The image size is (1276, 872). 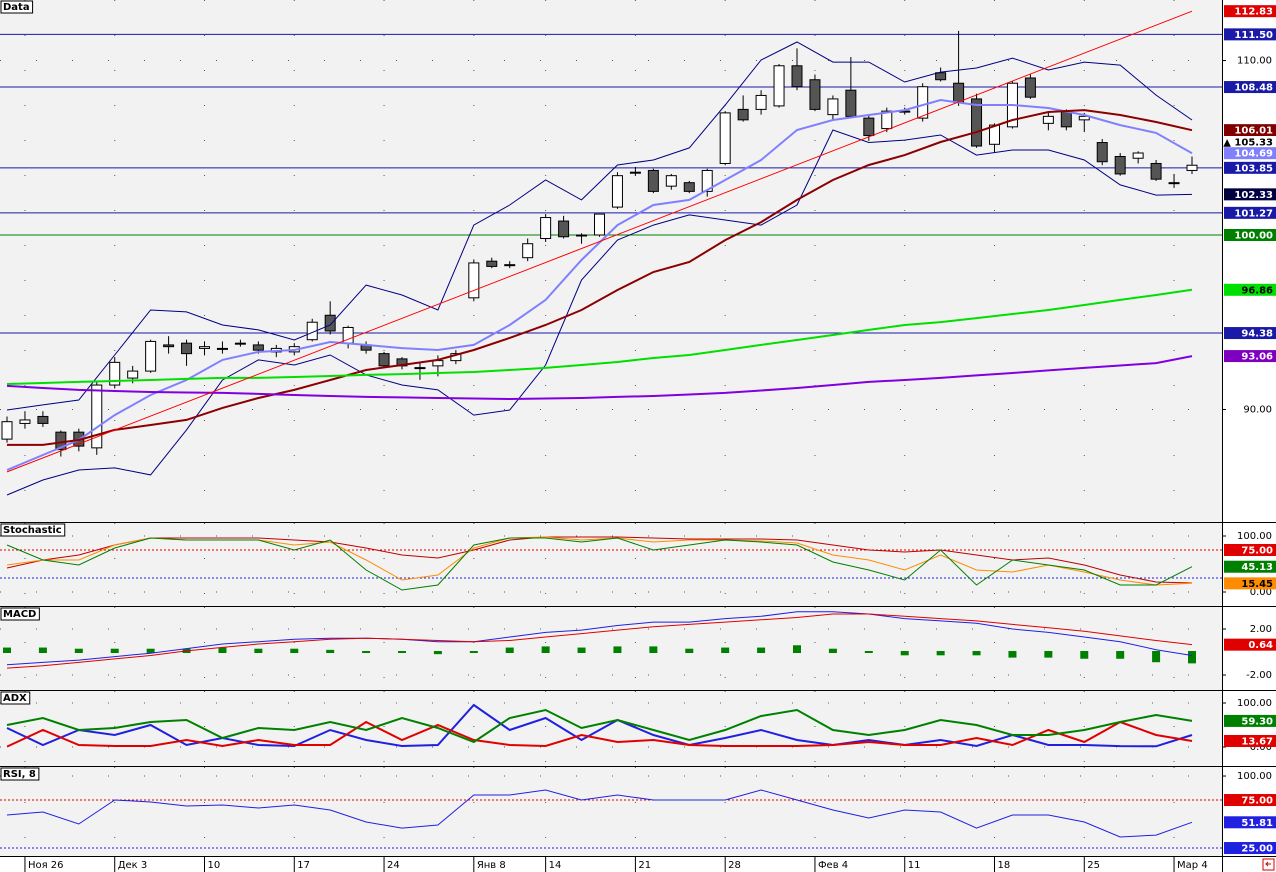 What do you see at coordinates (914, 865) in the screenshot?
I see `x-tick-label: 11` at bounding box center [914, 865].